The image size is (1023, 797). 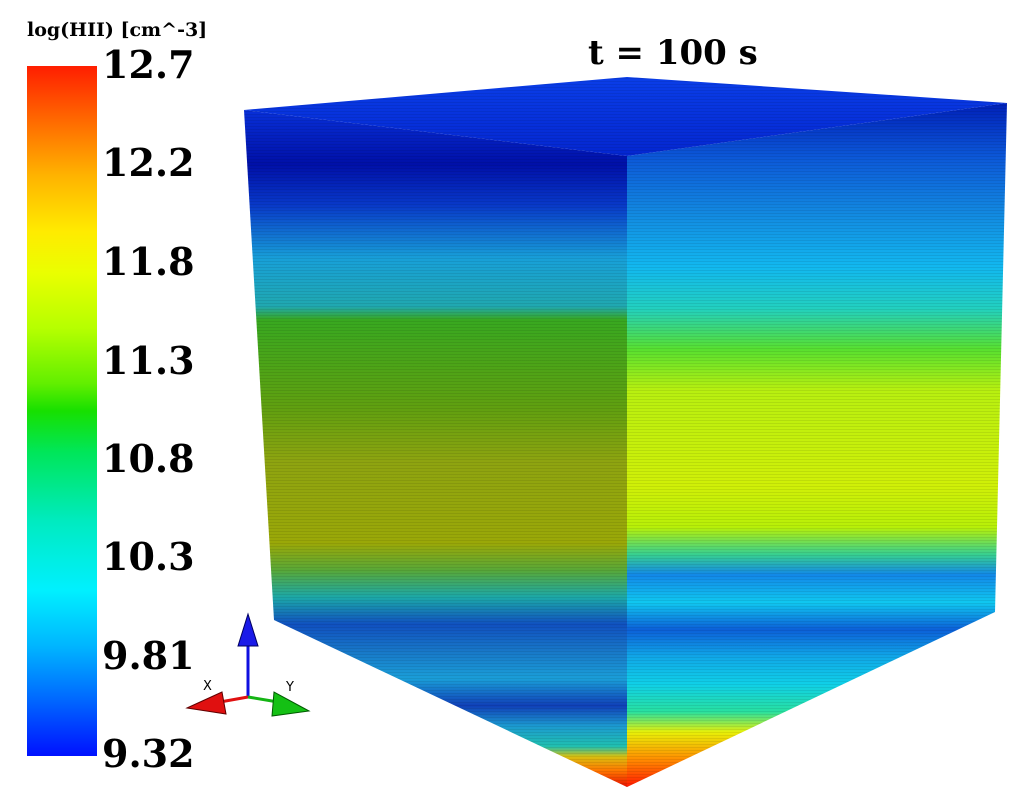 I want to click on cube-top-face-shading, so click(x=625, y=116).